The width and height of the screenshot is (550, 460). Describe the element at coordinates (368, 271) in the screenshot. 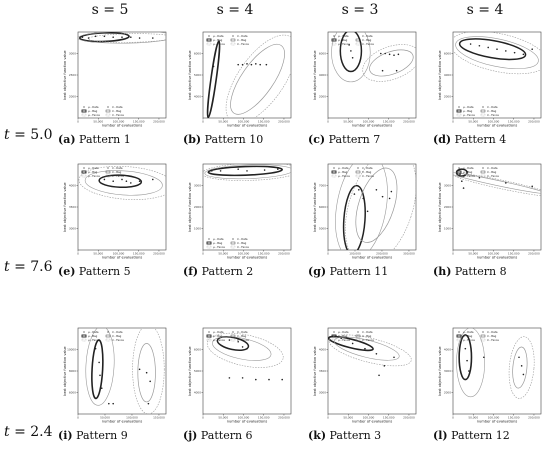

I see `panel-caption: (g) Pattern 11` at that location.